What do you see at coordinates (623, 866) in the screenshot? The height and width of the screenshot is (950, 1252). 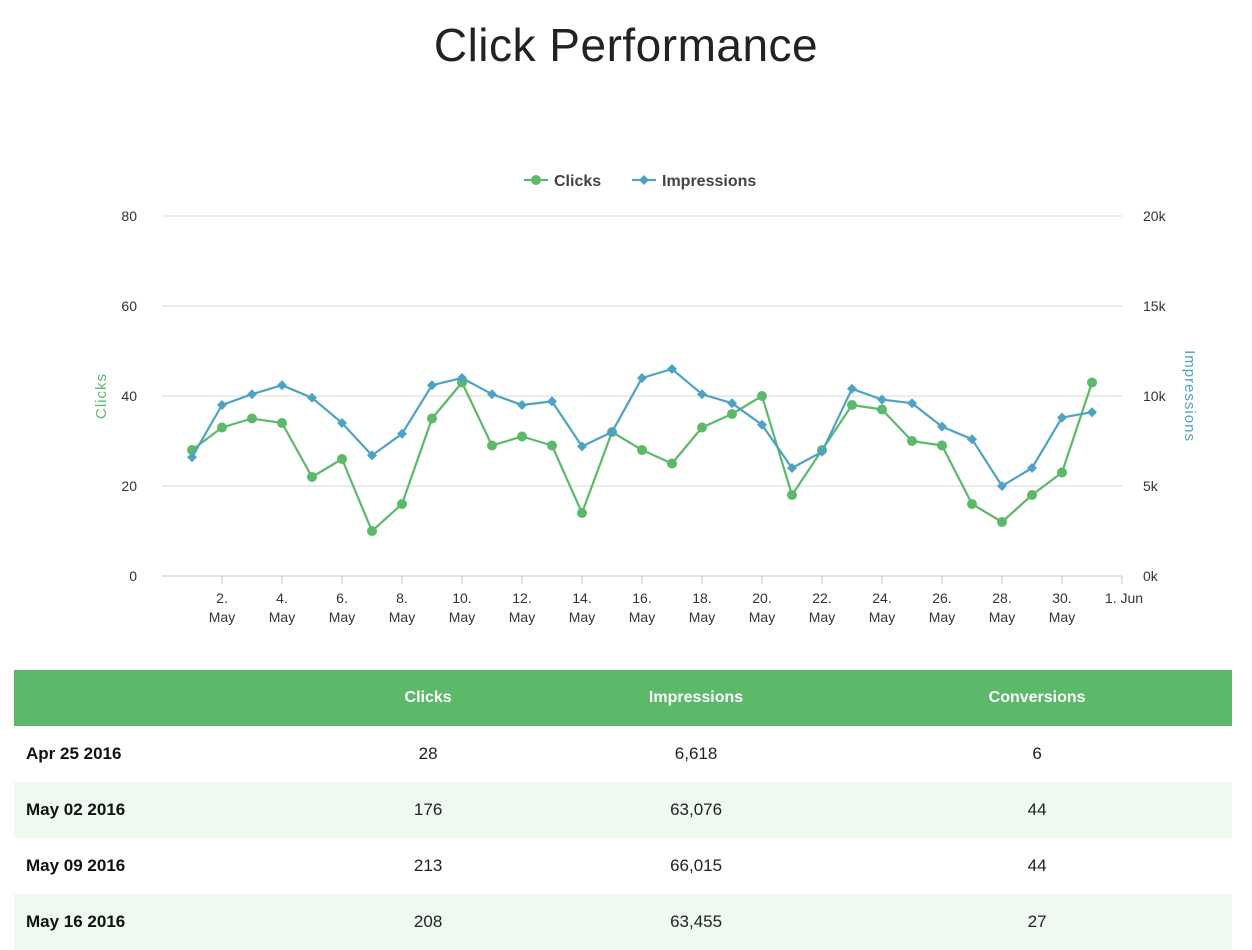 I see `table-row: May 09 2016 213 66,015 44` at bounding box center [623, 866].